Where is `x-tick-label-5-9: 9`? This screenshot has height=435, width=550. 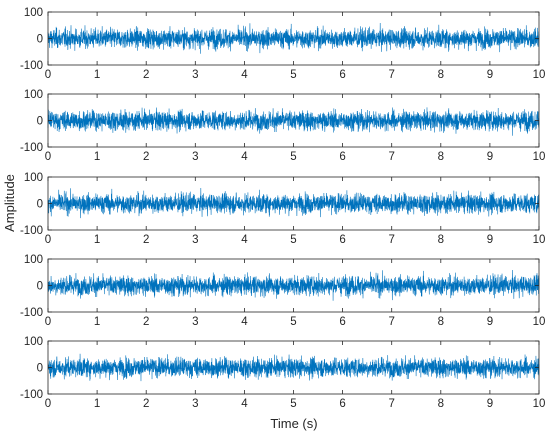 x-tick-label-5-9: 9 is located at coordinates (490, 404).